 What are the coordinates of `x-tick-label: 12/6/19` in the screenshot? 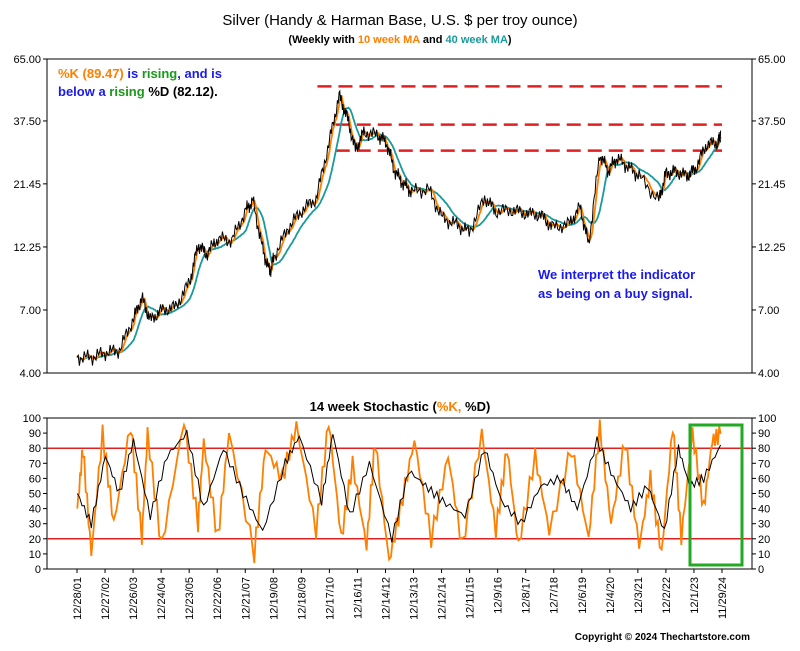 It's located at (583, 595).